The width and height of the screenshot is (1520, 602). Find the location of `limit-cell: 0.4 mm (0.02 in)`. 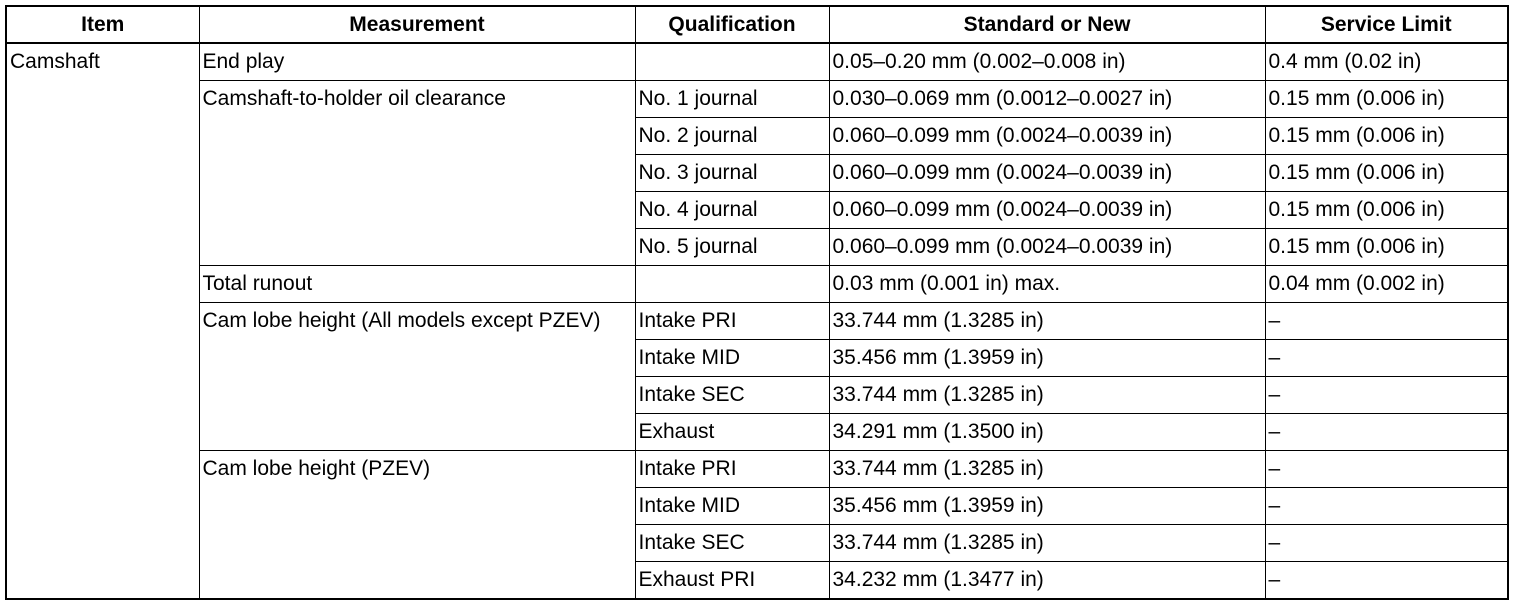

limit-cell: 0.4 mm (0.02 in) is located at coordinates (1386, 61).